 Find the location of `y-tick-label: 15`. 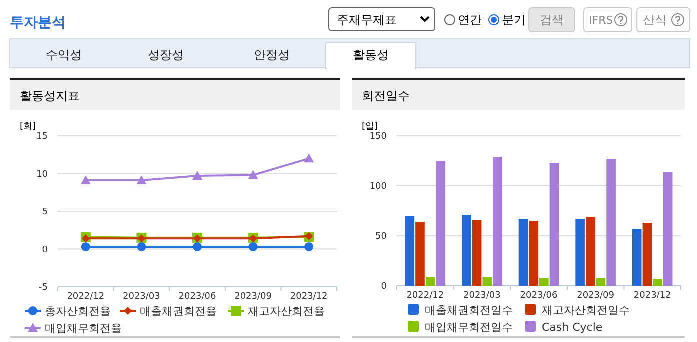

y-tick-label: 15 is located at coordinates (42, 137).